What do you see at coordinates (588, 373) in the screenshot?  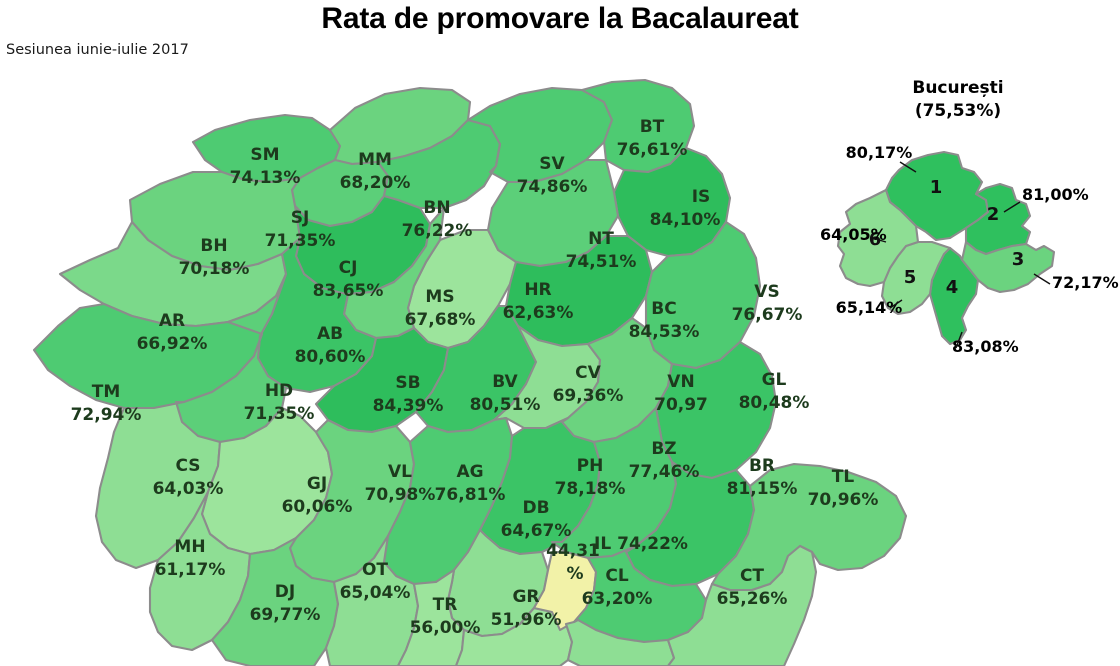 I see `label-CV-code: CV` at bounding box center [588, 373].